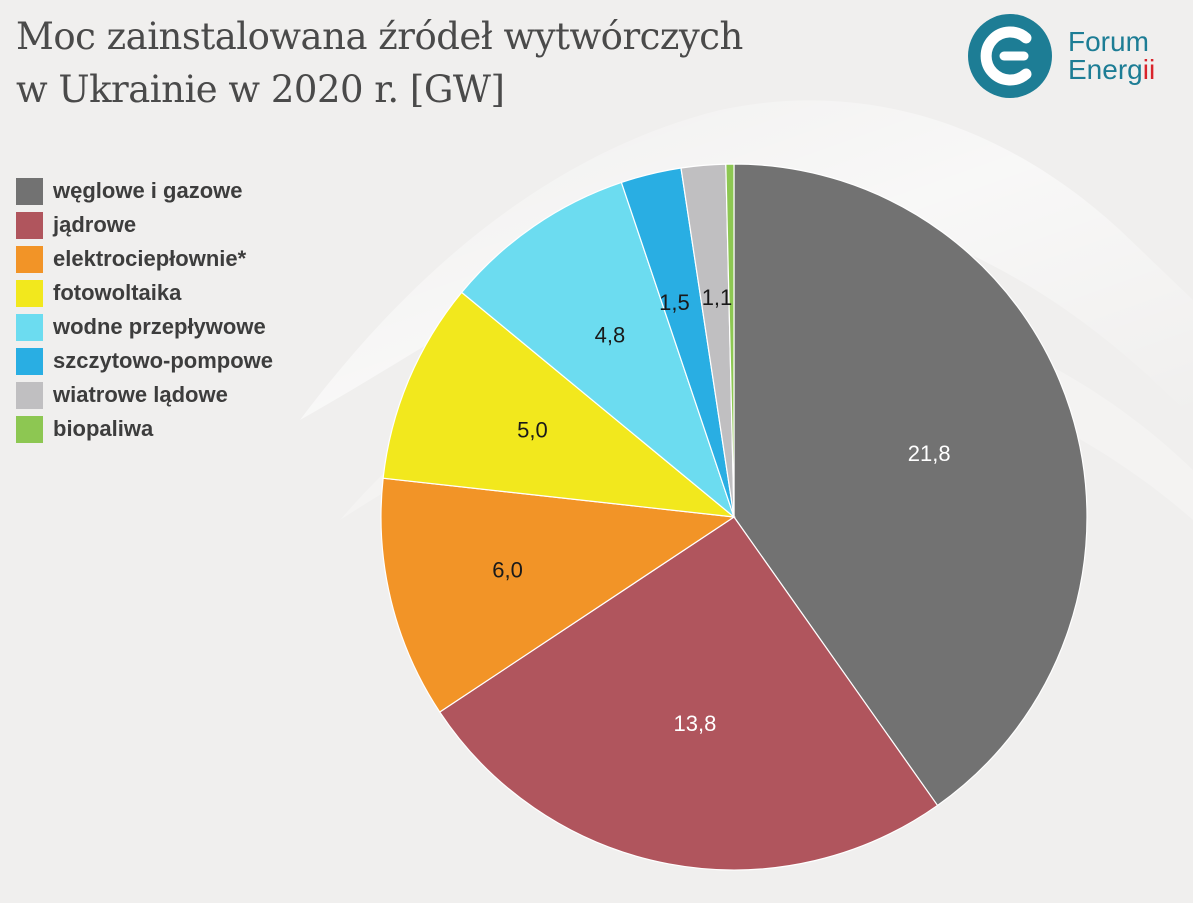 The width and height of the screenshot is (1193, 903). What do you see at coordinates (1010, 56) in the screenshot?
I see `forum-energii-logo-icon` at bounding box center [1010, 56].